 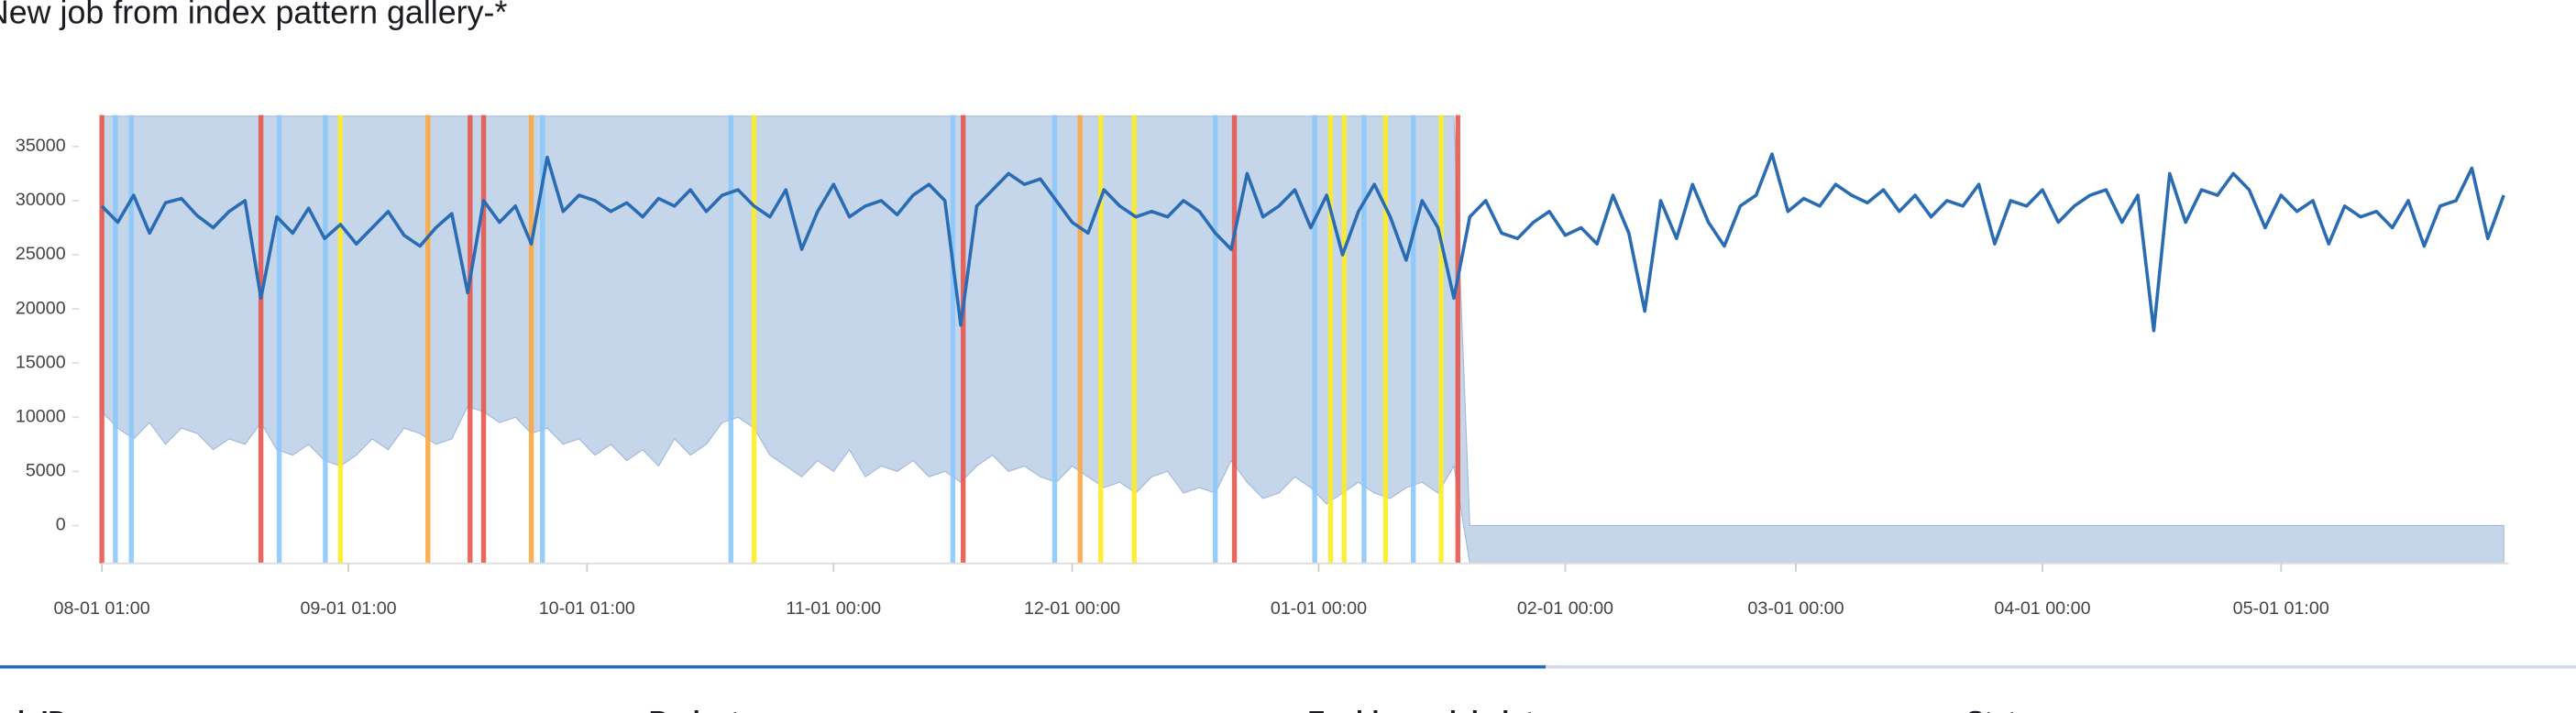 I want to click on x-tick-label: 10-01 01:00, so click(x=587, y=608).